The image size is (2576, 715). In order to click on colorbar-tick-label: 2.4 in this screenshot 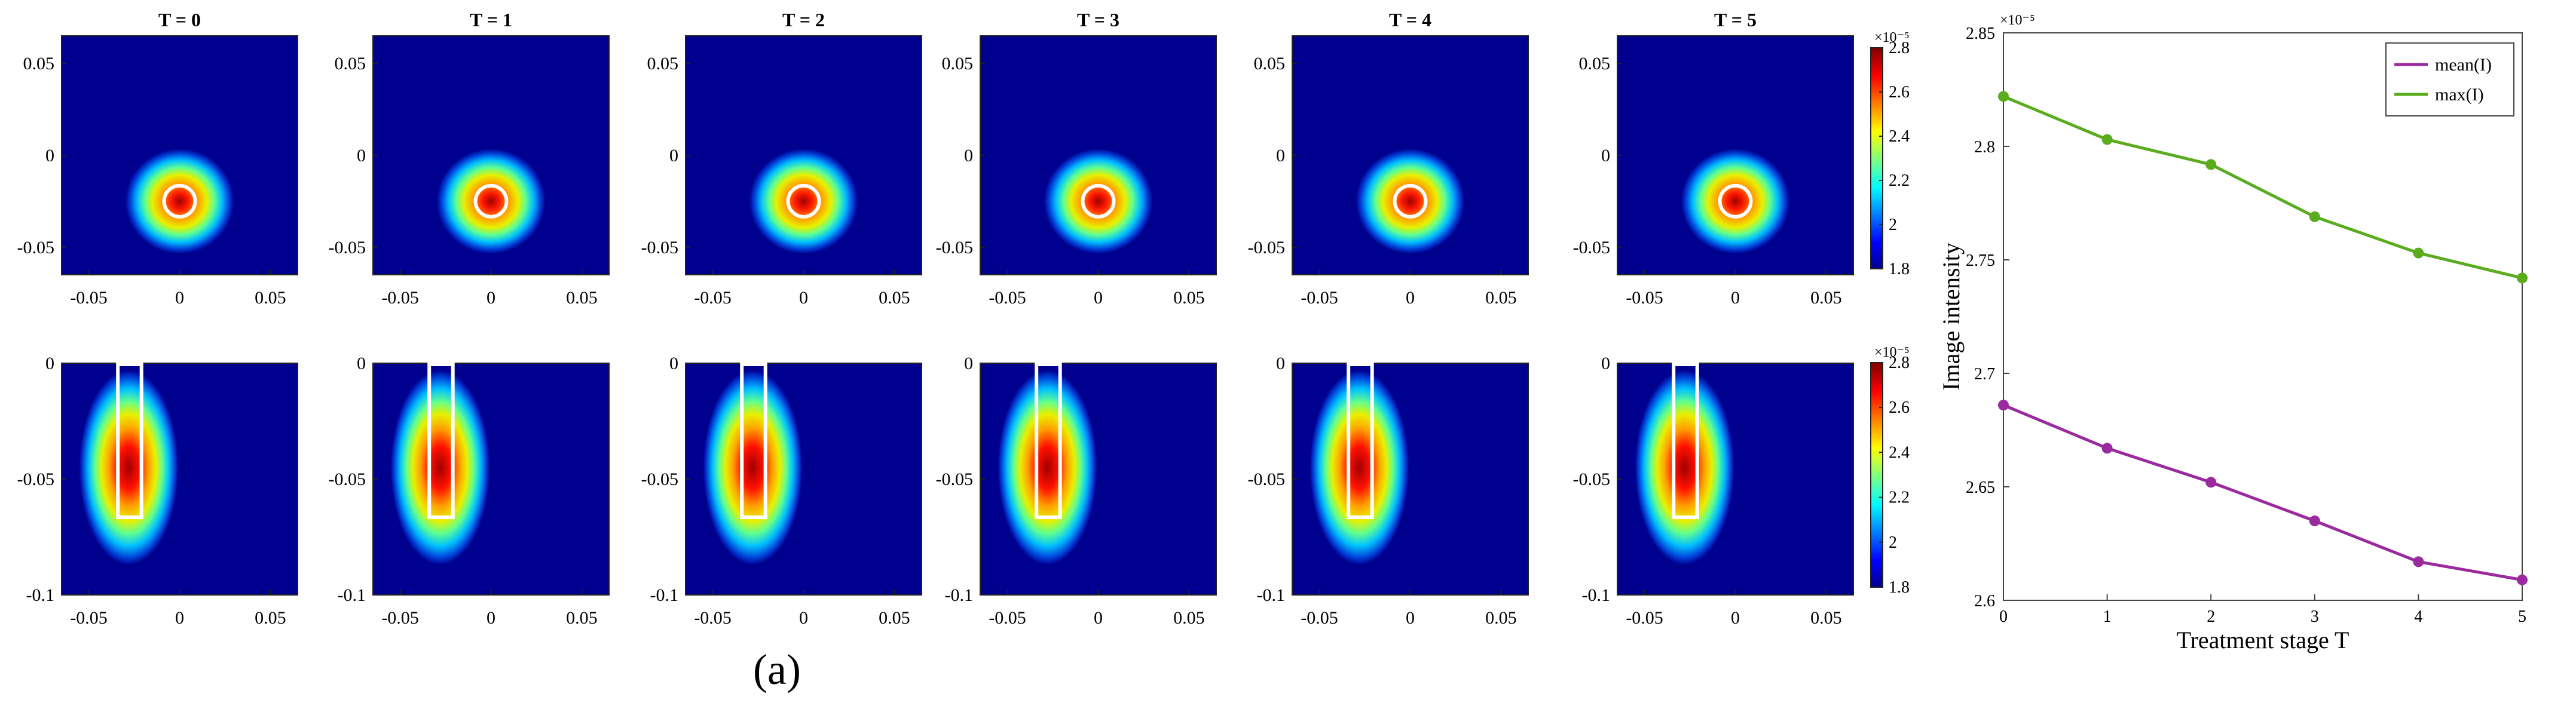, I will do `click(1899, 453)`.